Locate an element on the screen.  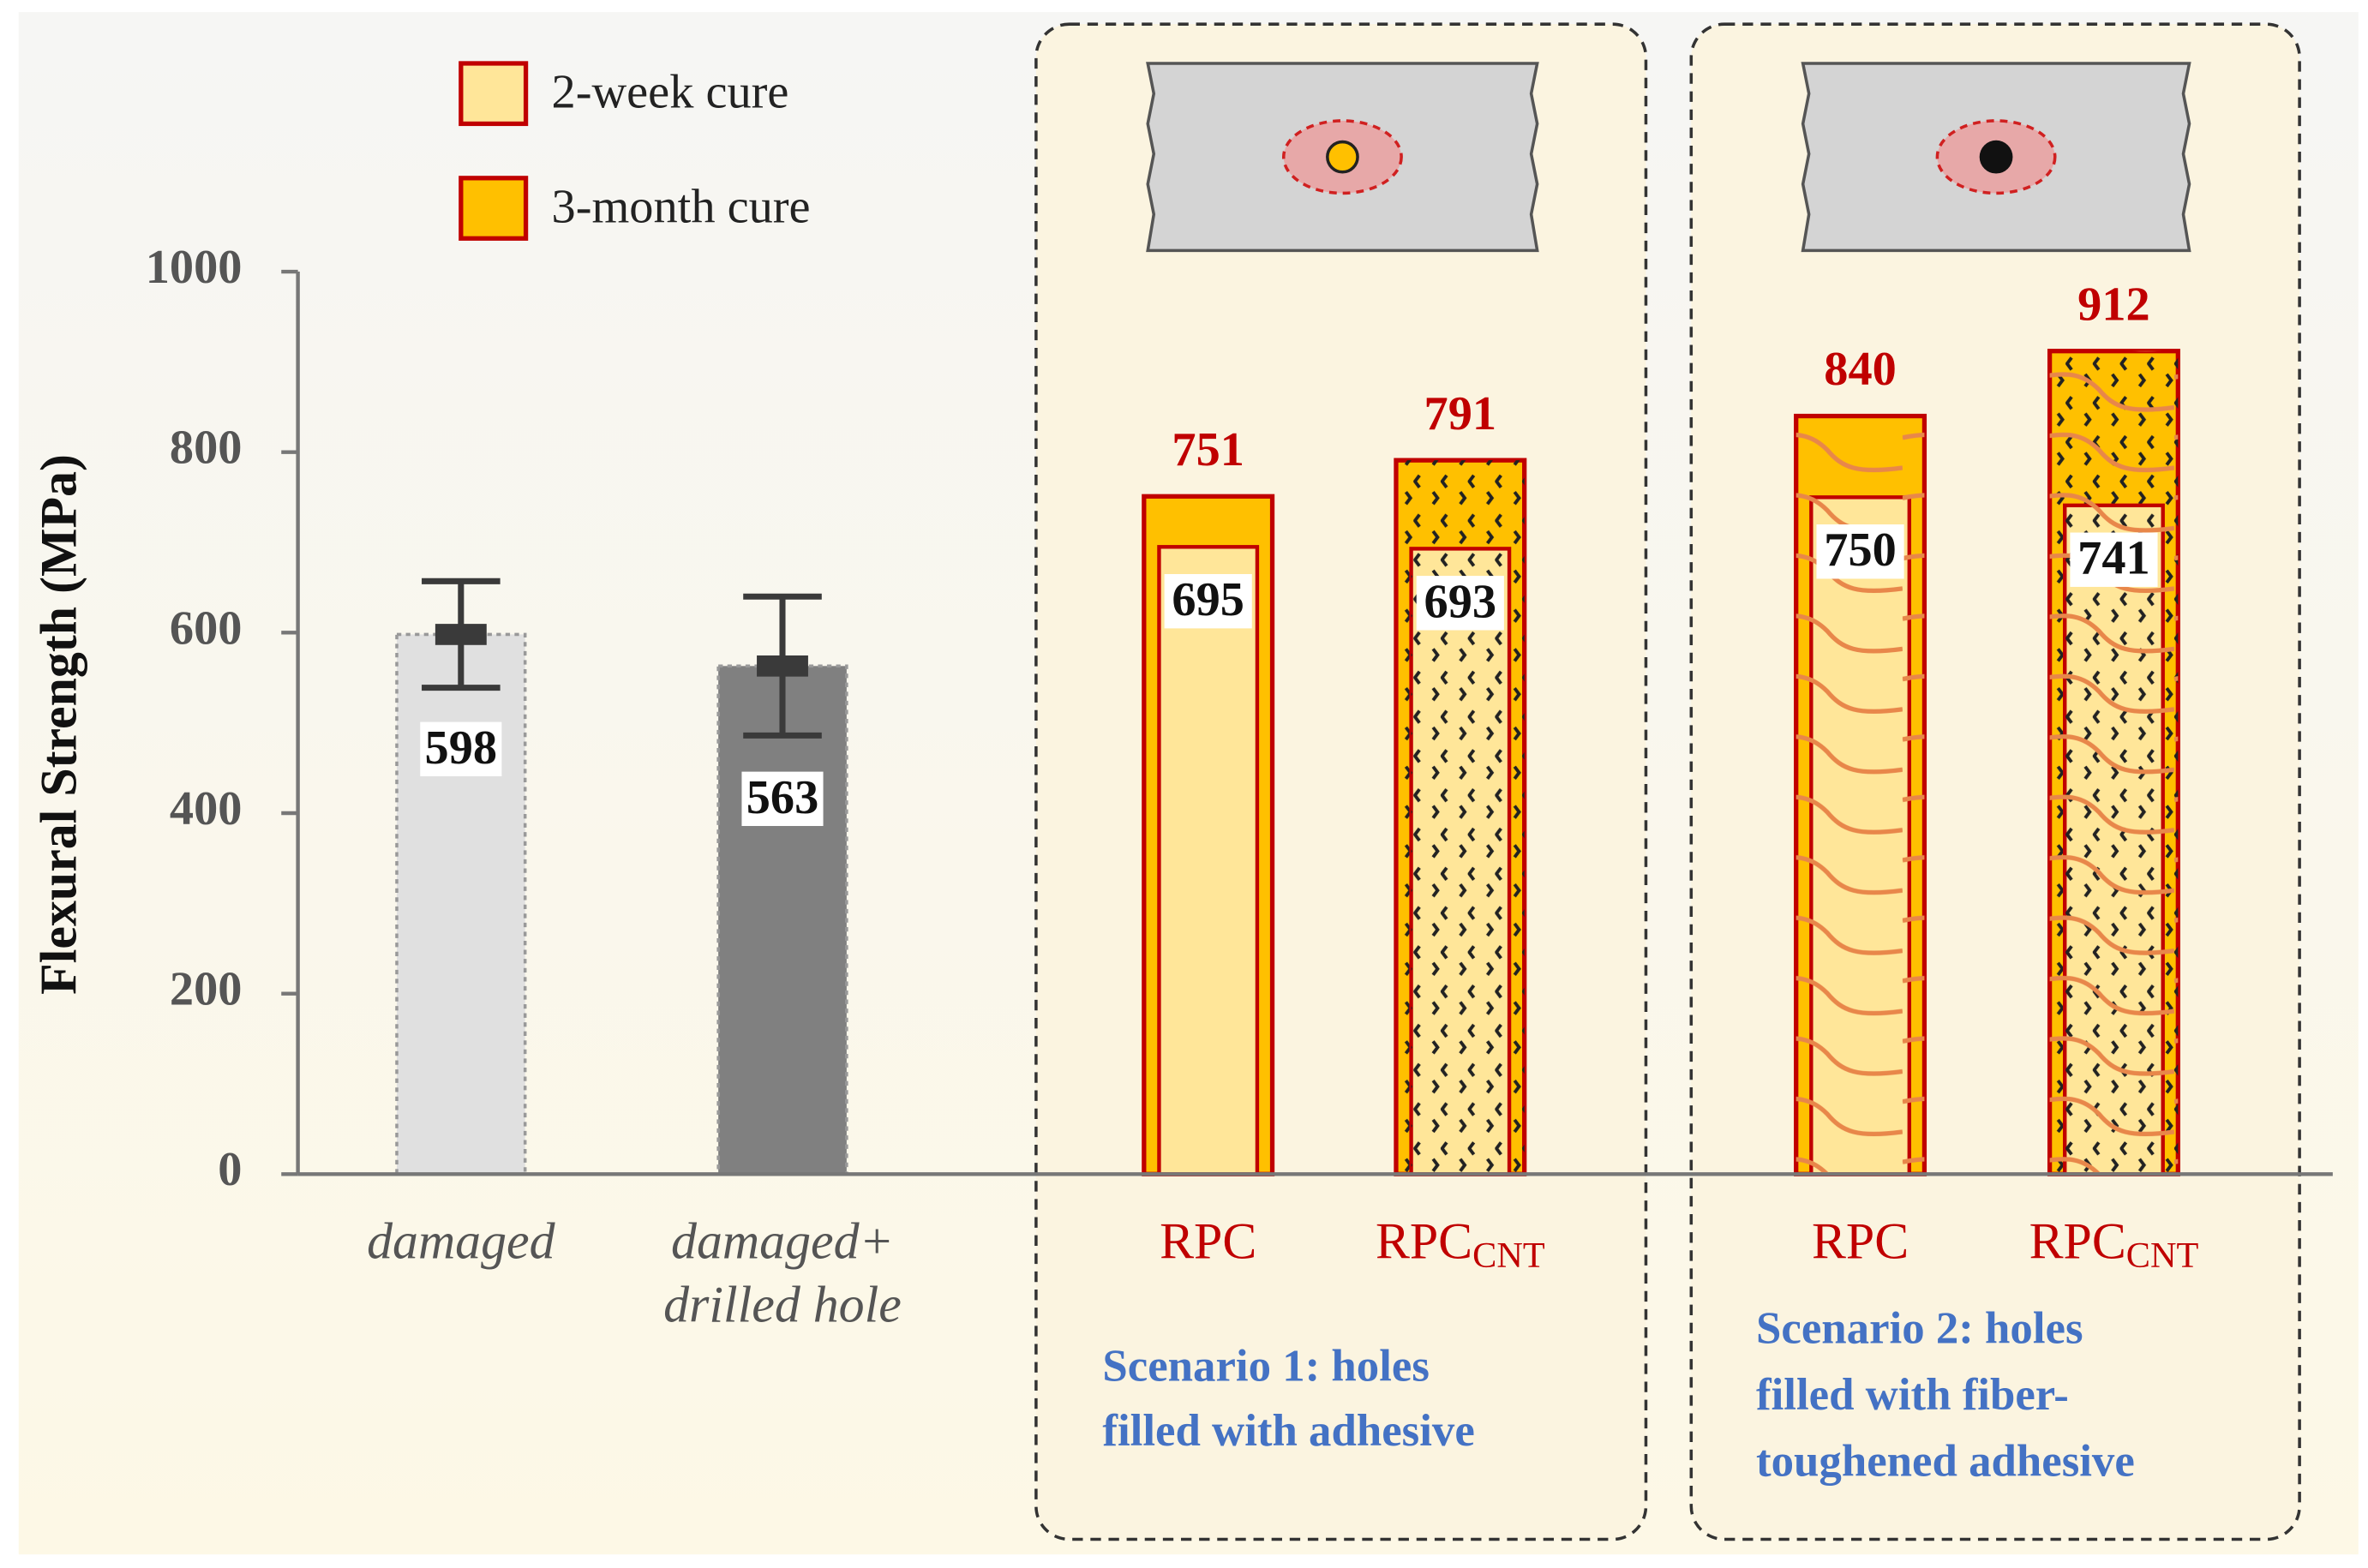
value-label: 693 is located at coordinates (1460, 601).